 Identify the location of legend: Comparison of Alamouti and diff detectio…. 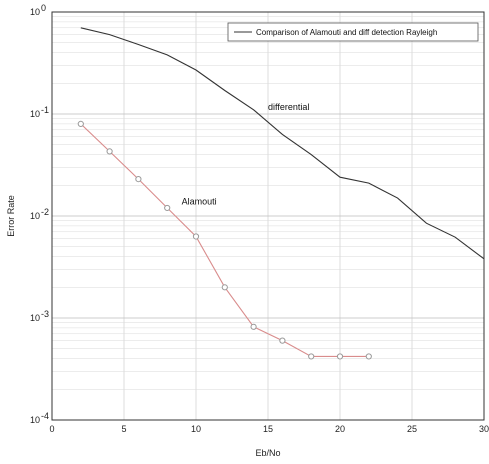
(353, 32).